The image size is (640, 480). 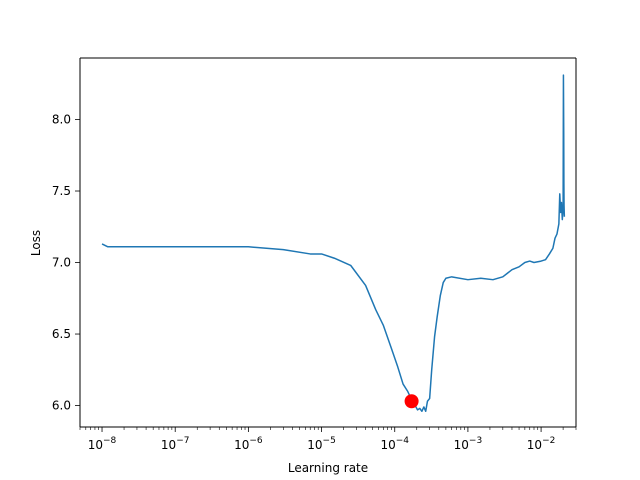 I want to click on suggested-lr-marker, so click(x=411, y=401).